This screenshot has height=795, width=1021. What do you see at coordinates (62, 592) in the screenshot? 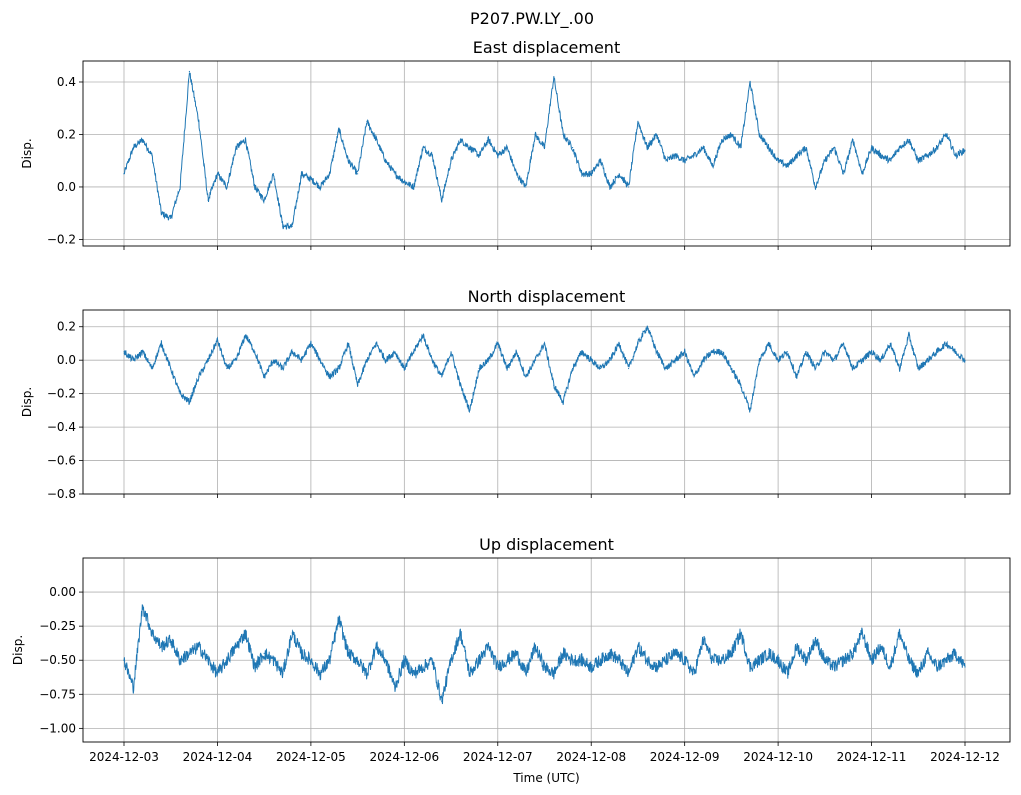
I see `up-ytick-label: 0.00` at bounding box center [62, 592].